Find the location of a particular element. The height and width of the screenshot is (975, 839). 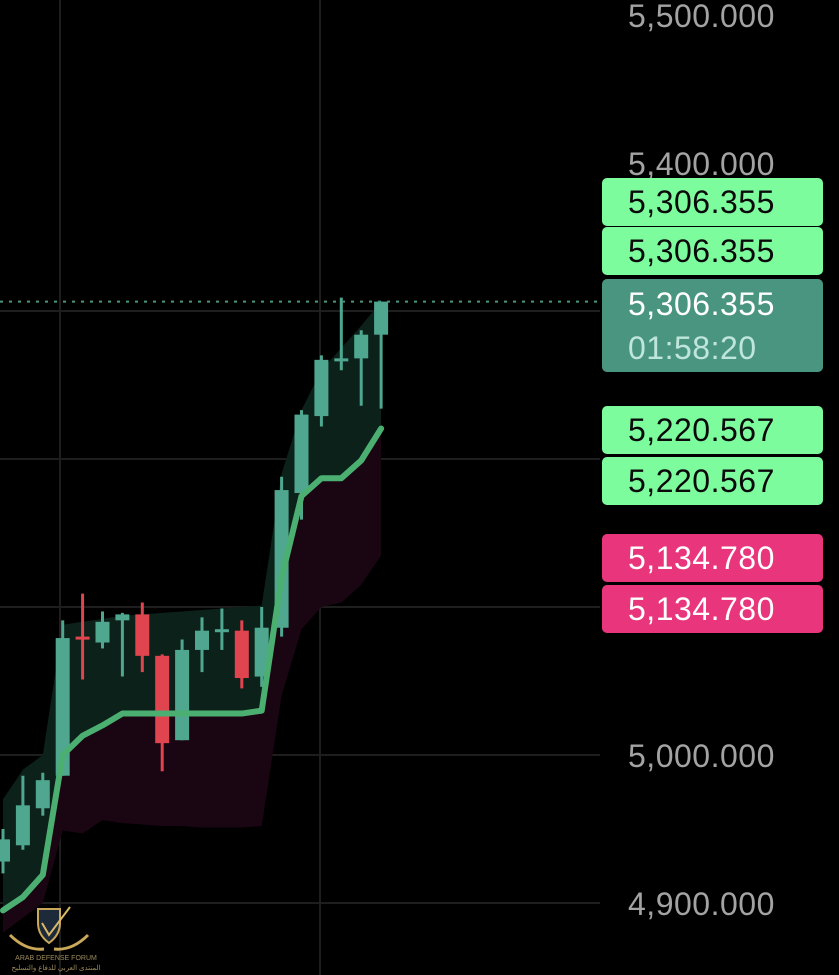

last-price-value: 5,306.355 is located at coordinates (701, 304).